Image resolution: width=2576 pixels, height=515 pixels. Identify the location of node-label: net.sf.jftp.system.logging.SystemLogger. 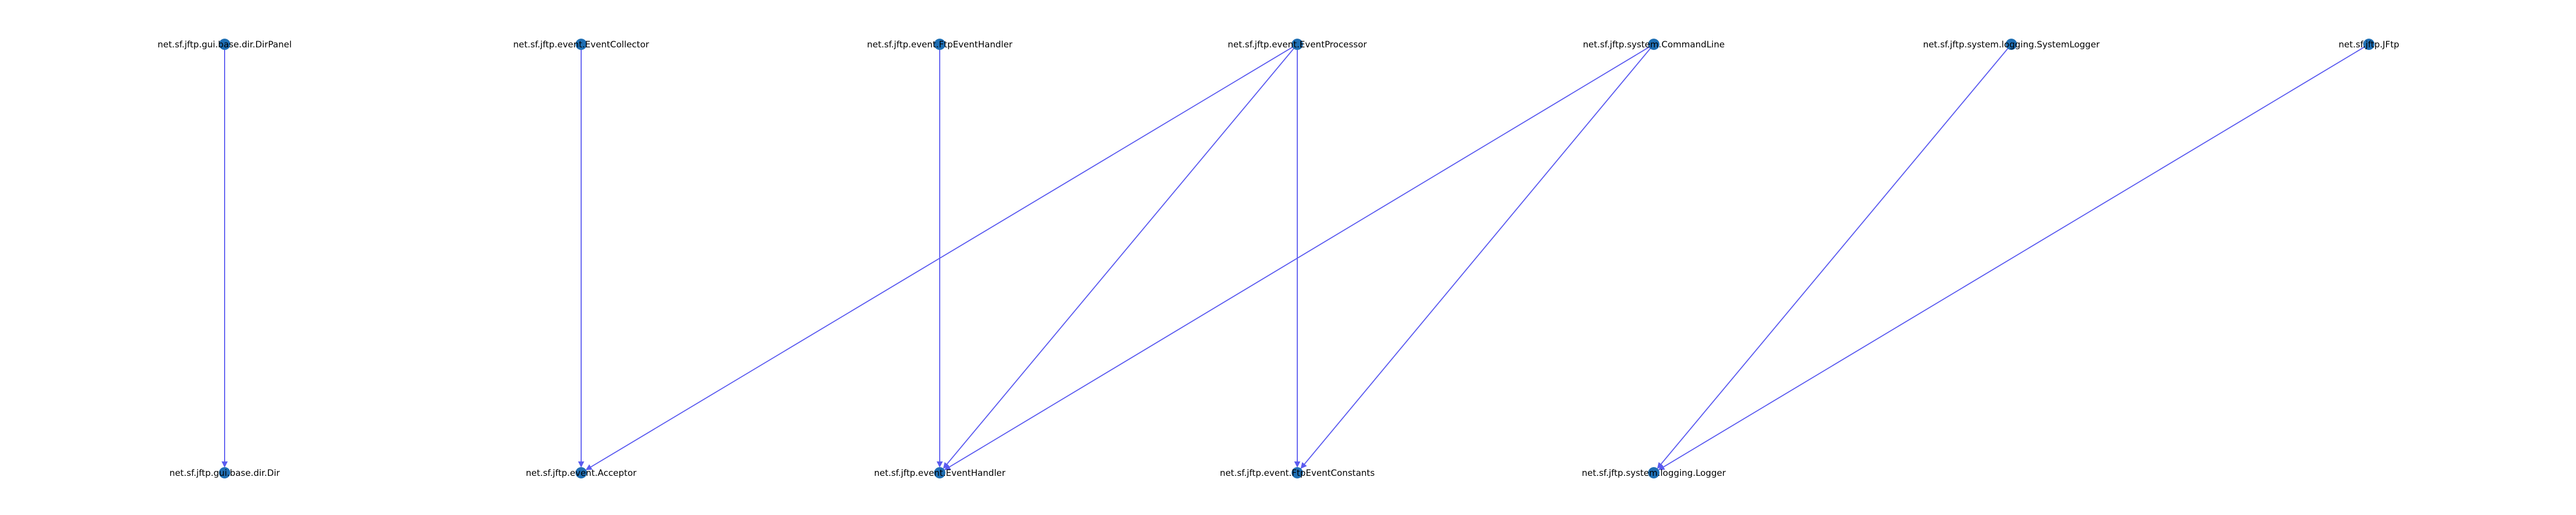
(2011, 45).